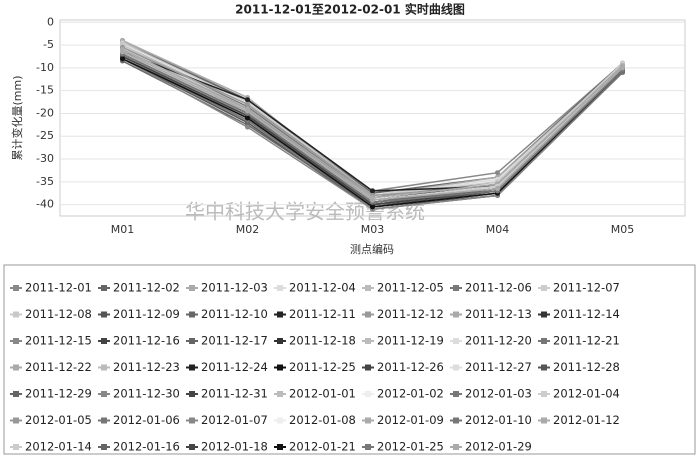  Describe the element at coordinates (586, 394) in the screenshot. I see `legend-label: 2012-01-04` at that location.